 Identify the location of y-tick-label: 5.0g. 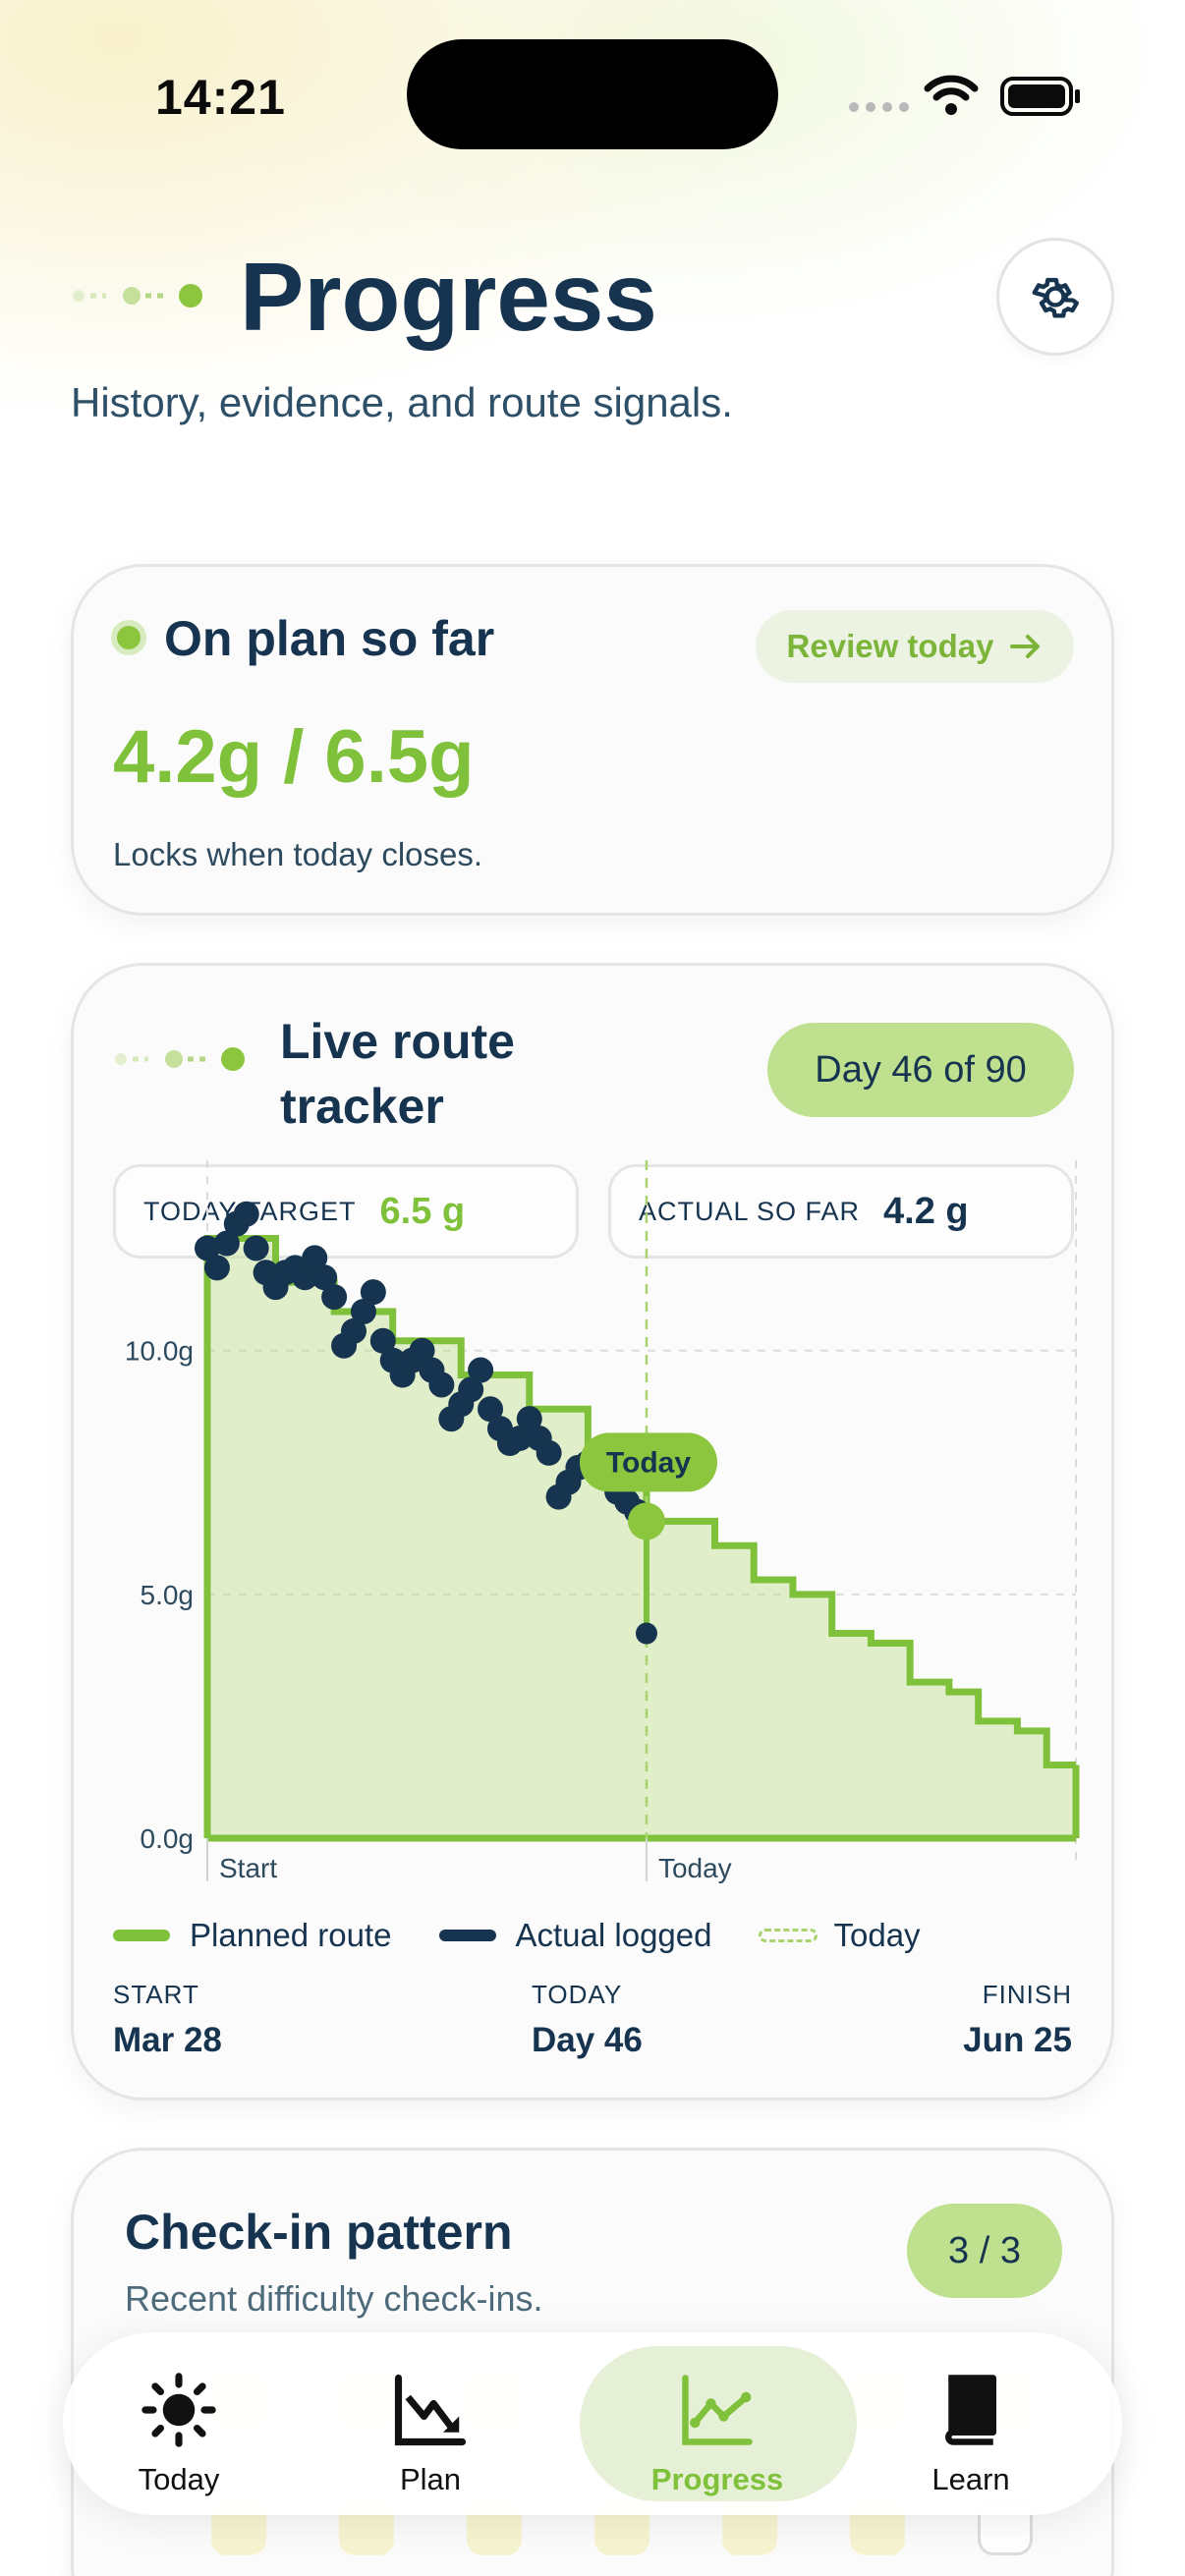
(168, 1595).